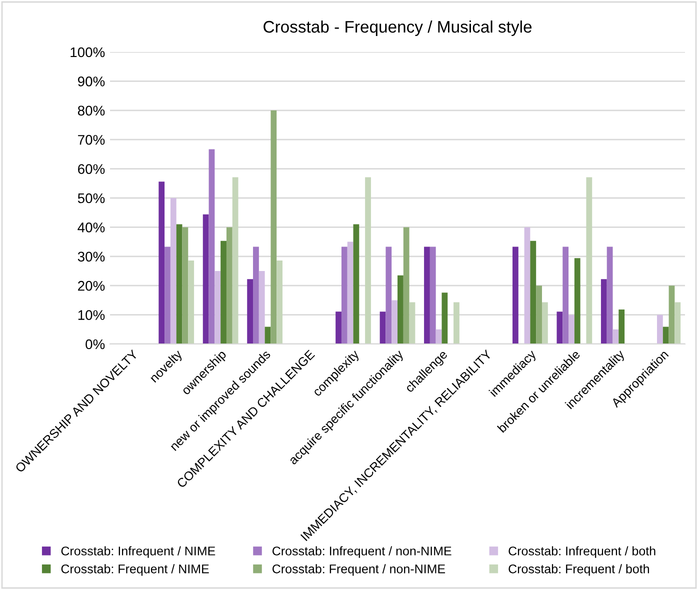 Image resolution: width=698 pixels, height=590 pixels. I want to click on legend-label: Crosstab: Infrequent / NIME, so click(138, 552).